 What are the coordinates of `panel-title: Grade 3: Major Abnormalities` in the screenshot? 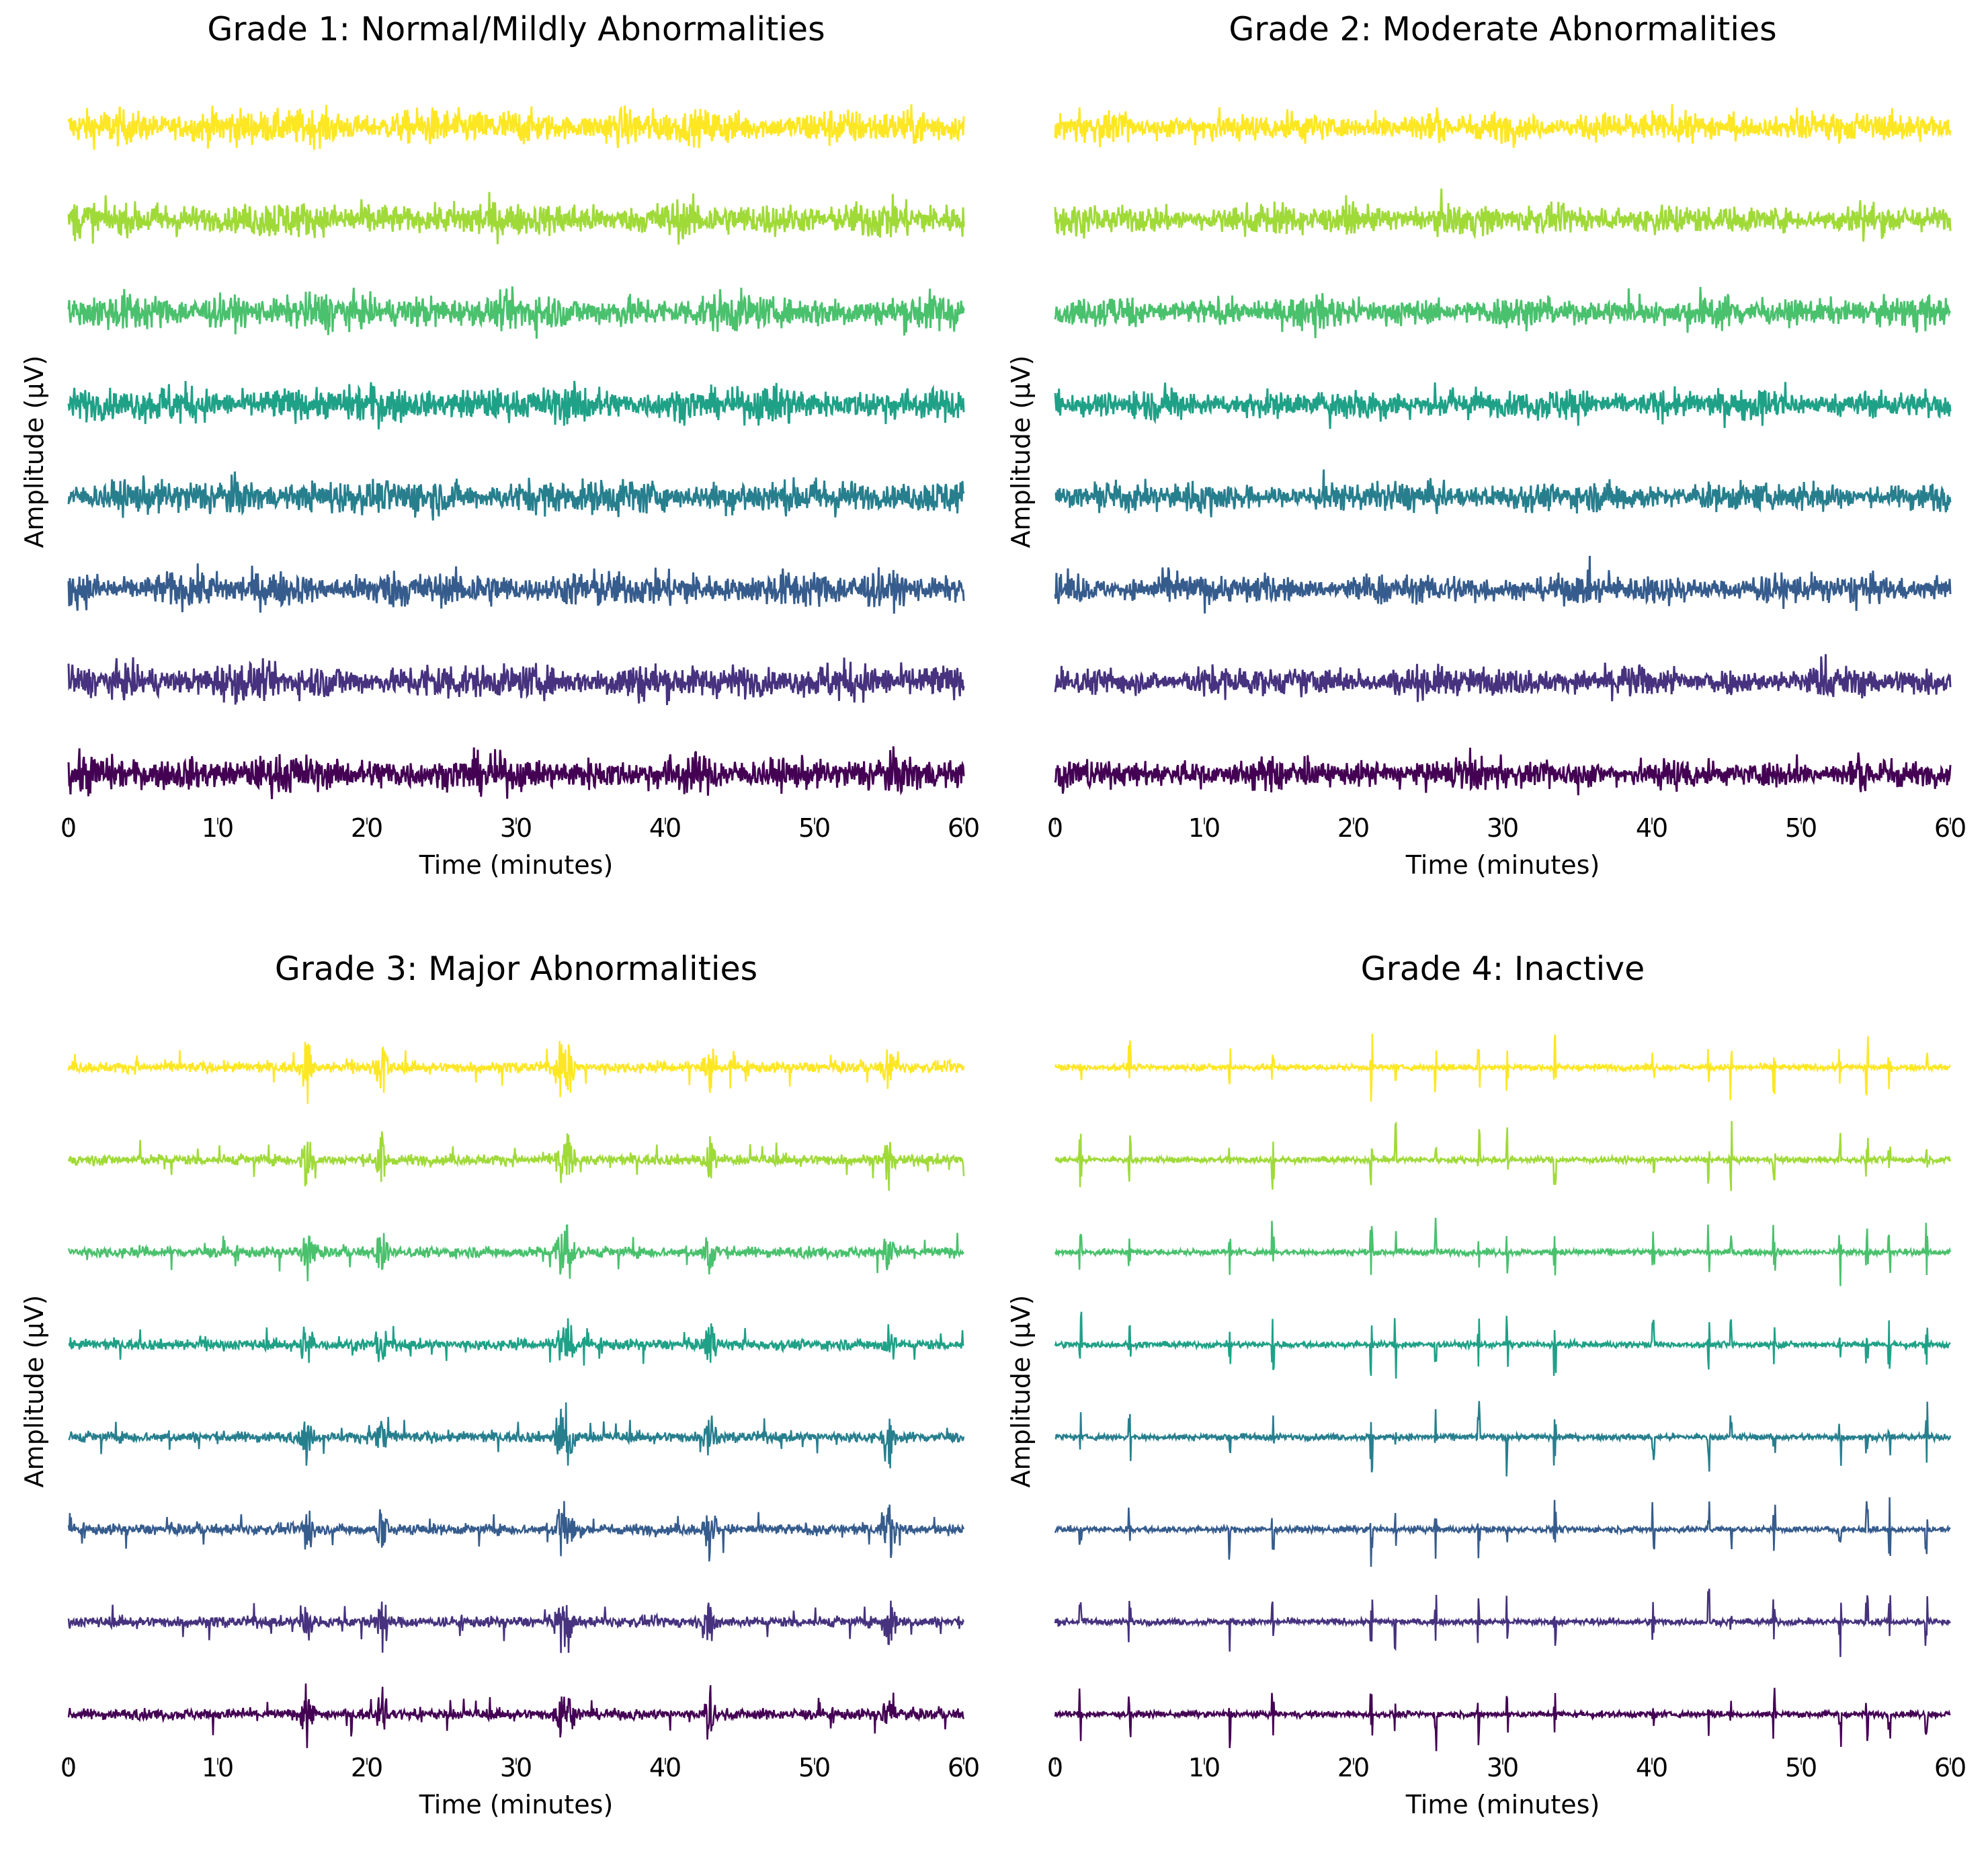 It's located at (516, 969).